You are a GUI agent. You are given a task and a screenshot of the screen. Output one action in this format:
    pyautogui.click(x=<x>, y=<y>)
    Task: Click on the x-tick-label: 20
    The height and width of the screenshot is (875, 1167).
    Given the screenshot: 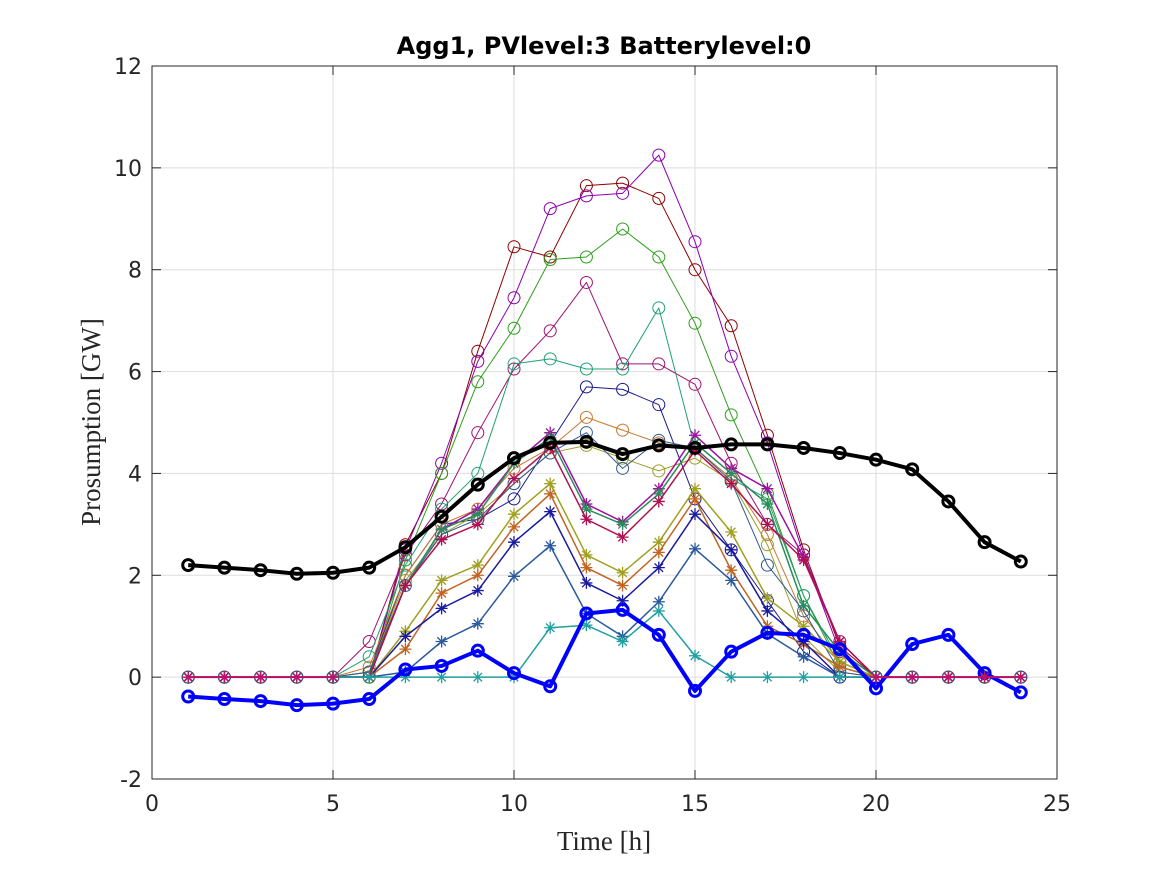 What is the action you would take?
    pyautogui.click(x=876, y=804)
    